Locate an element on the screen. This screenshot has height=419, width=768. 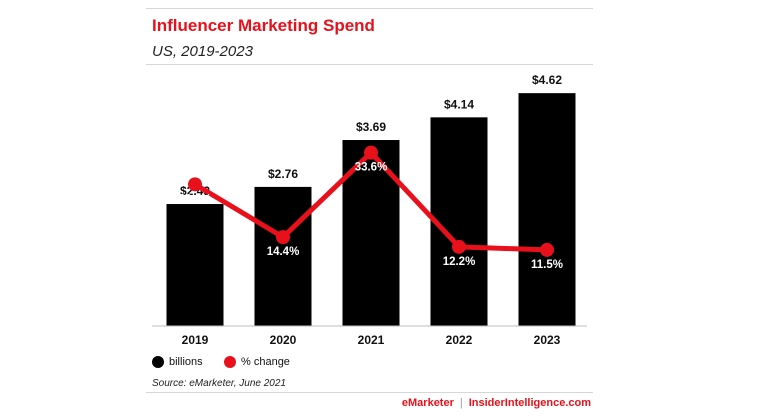
footer-brand-insiderintelligence: InsiderIntelligence.com is located at coordinates (529, 403).